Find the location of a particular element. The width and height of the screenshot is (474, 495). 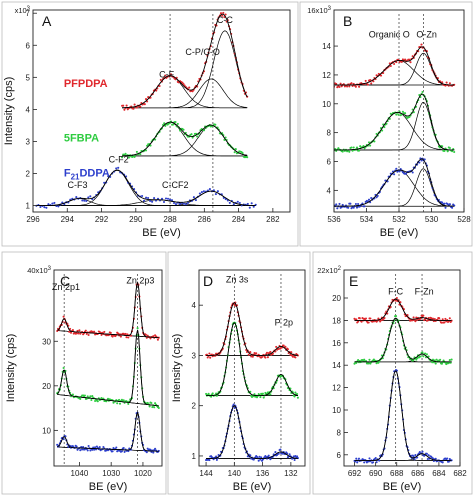

y-tick-label: 30 is located at coordinates (46, 341).